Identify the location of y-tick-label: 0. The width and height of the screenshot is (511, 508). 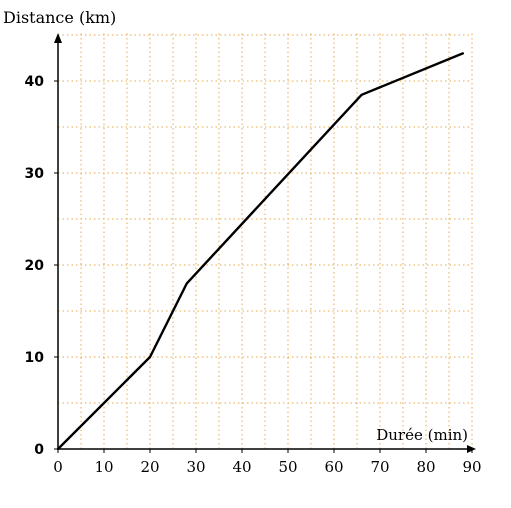
(39, 450).